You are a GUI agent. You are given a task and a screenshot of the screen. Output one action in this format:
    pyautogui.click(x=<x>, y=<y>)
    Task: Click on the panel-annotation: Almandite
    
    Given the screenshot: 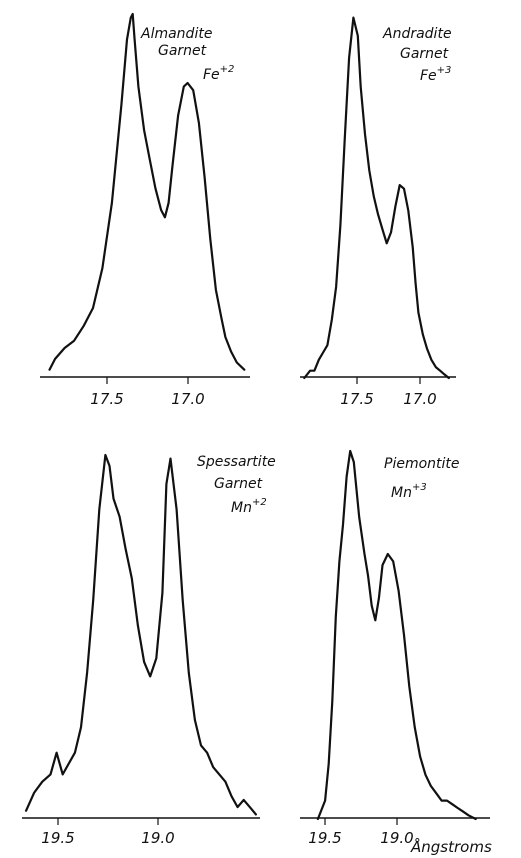 What is the action you would take?
    pyautogui.click(x=176, y=34)
    